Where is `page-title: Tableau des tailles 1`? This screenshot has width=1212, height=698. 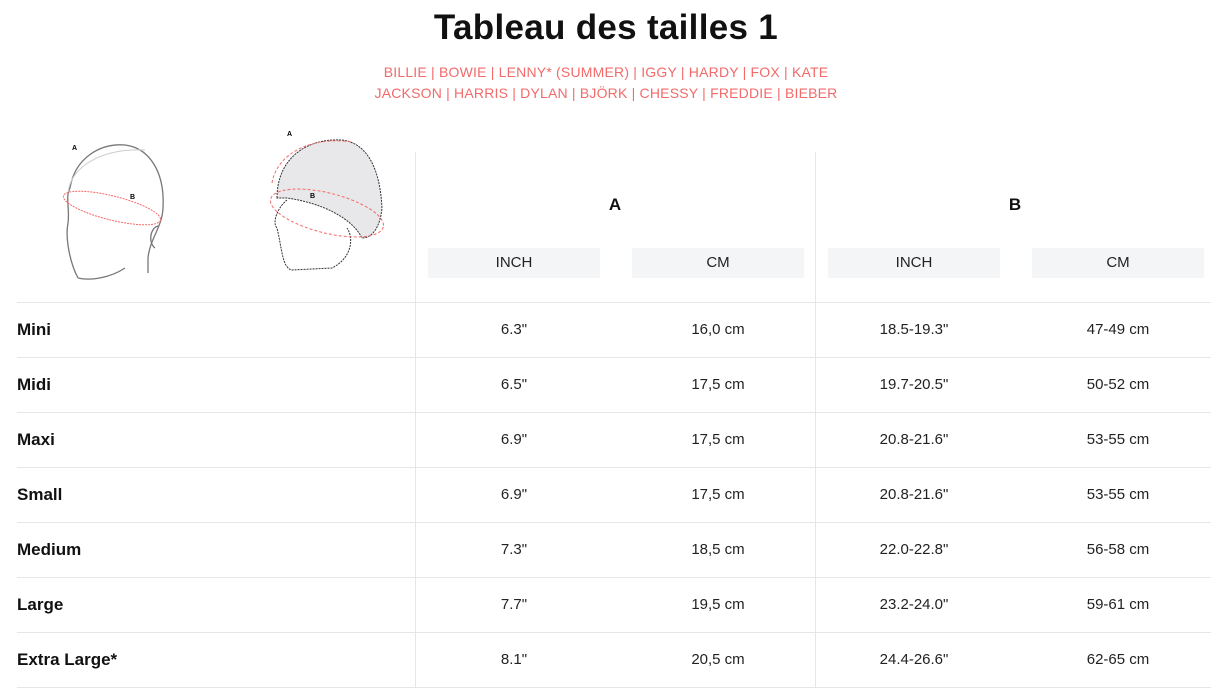 page-title: Tableau des tailles 1 is located at coordinates (606, 27).